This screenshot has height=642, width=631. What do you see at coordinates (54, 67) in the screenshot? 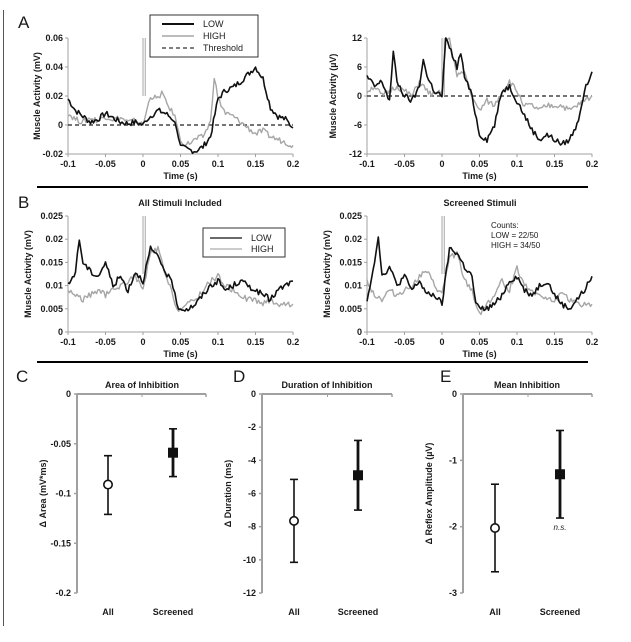
I see `y-tick-label: 0.04` at bounding box center [54, 67].